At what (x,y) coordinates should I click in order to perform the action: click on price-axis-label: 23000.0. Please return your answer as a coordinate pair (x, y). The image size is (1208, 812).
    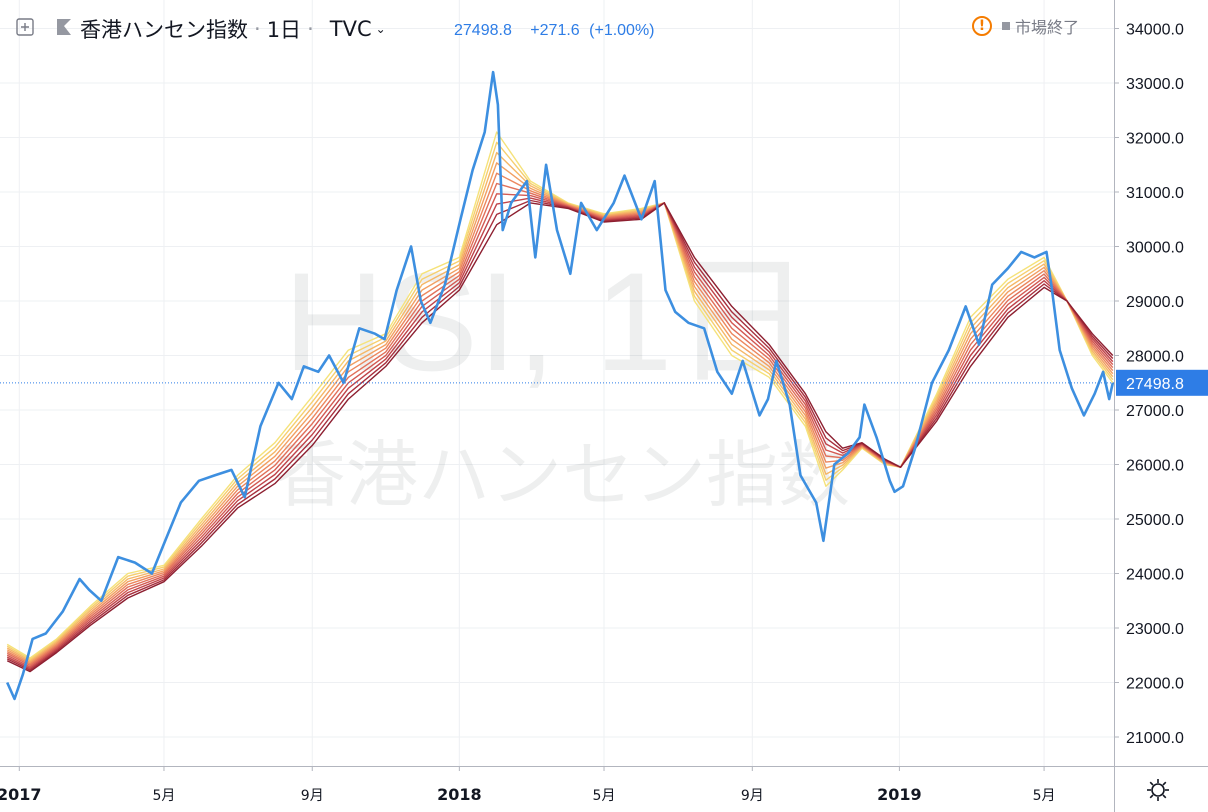
    Looking at the image, I should click on (1155, 629).